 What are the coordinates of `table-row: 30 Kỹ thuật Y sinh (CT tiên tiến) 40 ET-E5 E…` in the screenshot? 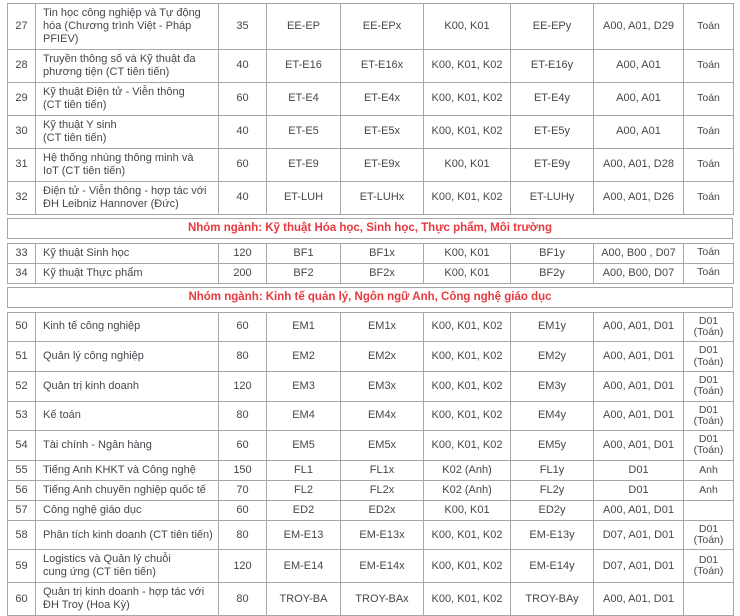 It's located at (370, 131).